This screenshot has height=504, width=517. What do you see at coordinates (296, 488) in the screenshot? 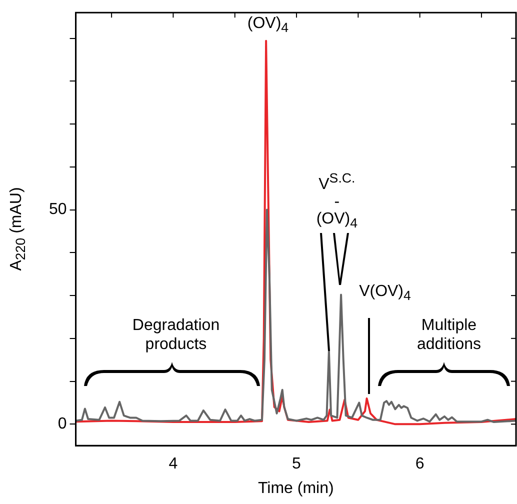
I see `x-axis-title: Time (min)` at bounding box center [296, 488].